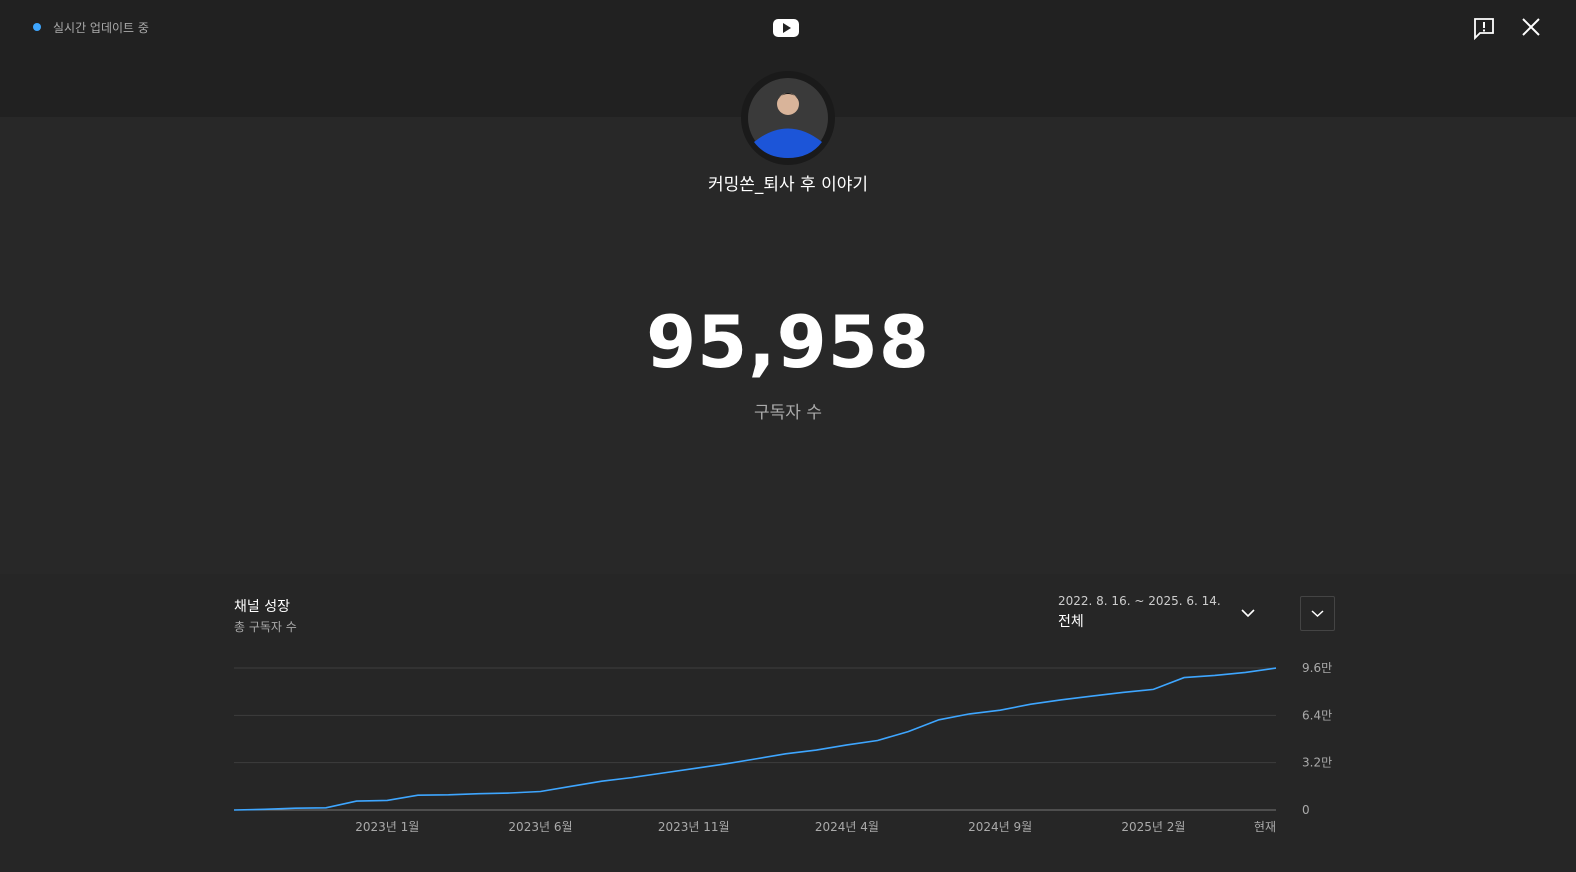 The height and width of the screenshot is (872, 1576). Describe the element at coordinates (1000, 827) in the screenshot. I see `x-tick-label: 2024년 9월` at that location.